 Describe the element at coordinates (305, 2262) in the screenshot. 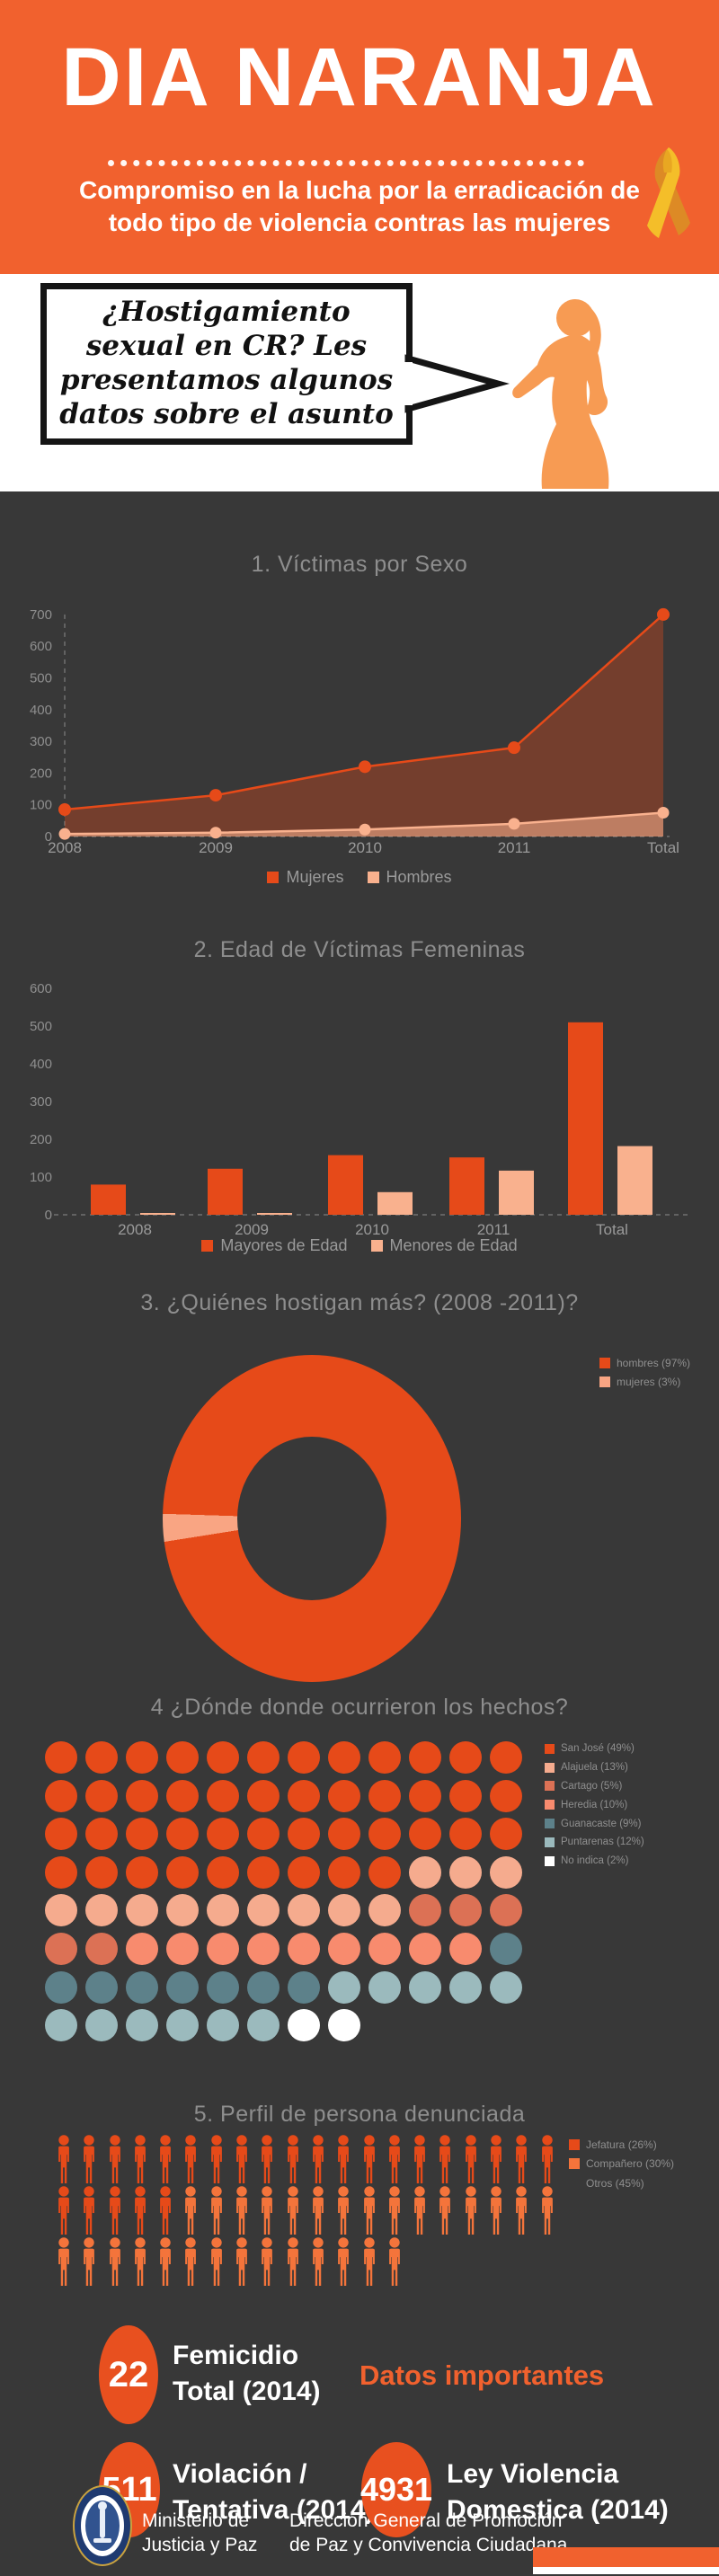

I see `person-row` at that location.